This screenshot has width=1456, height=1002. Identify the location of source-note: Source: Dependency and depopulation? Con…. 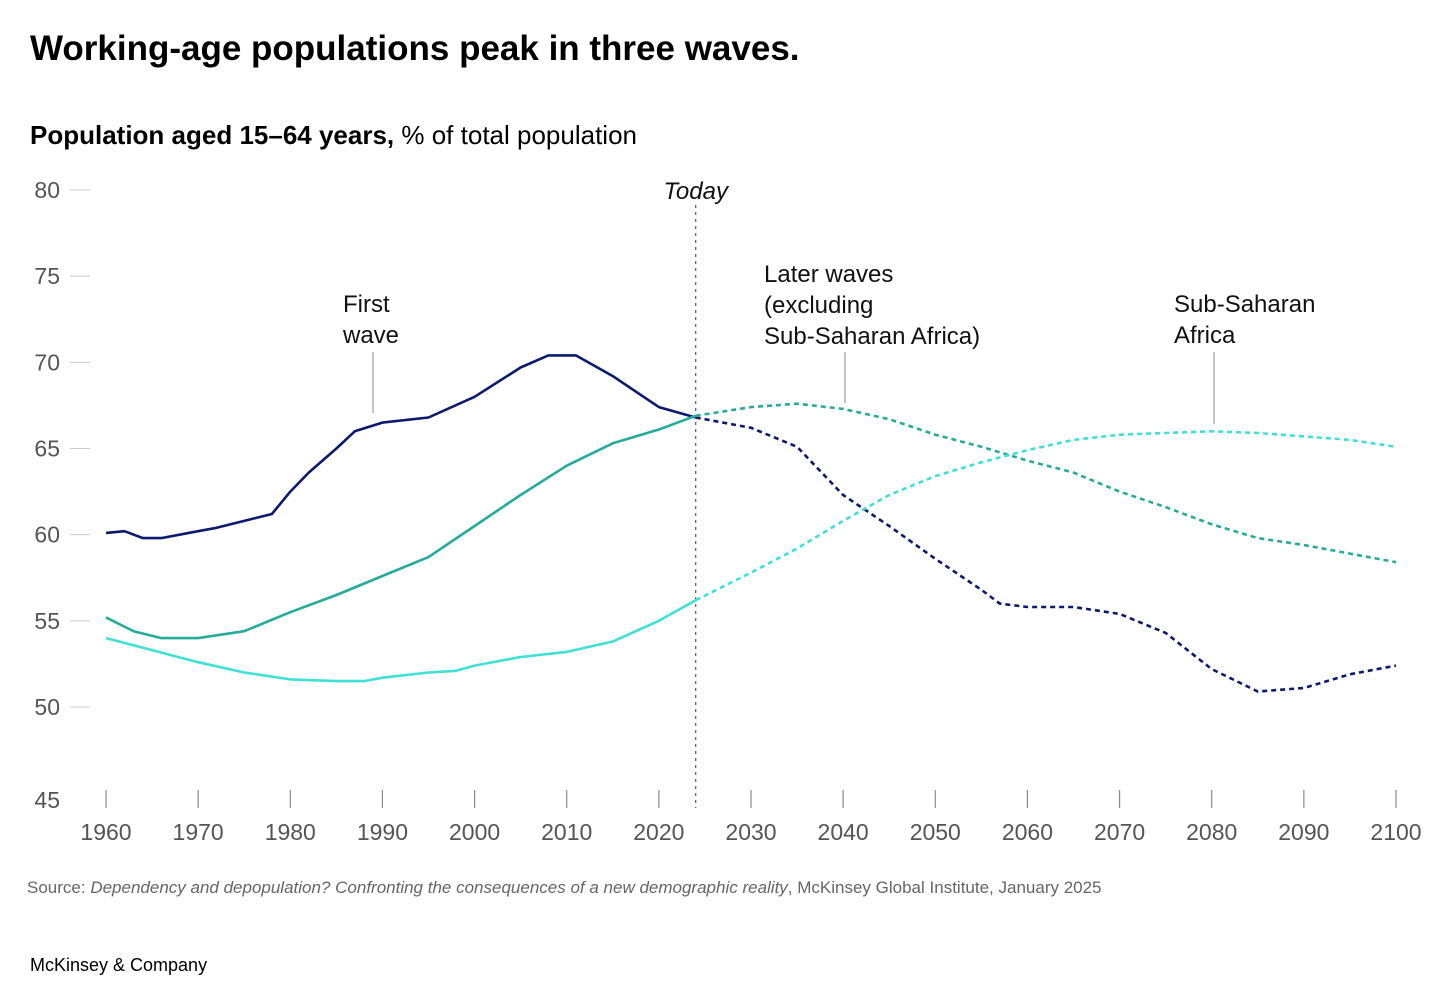
(564, 887).